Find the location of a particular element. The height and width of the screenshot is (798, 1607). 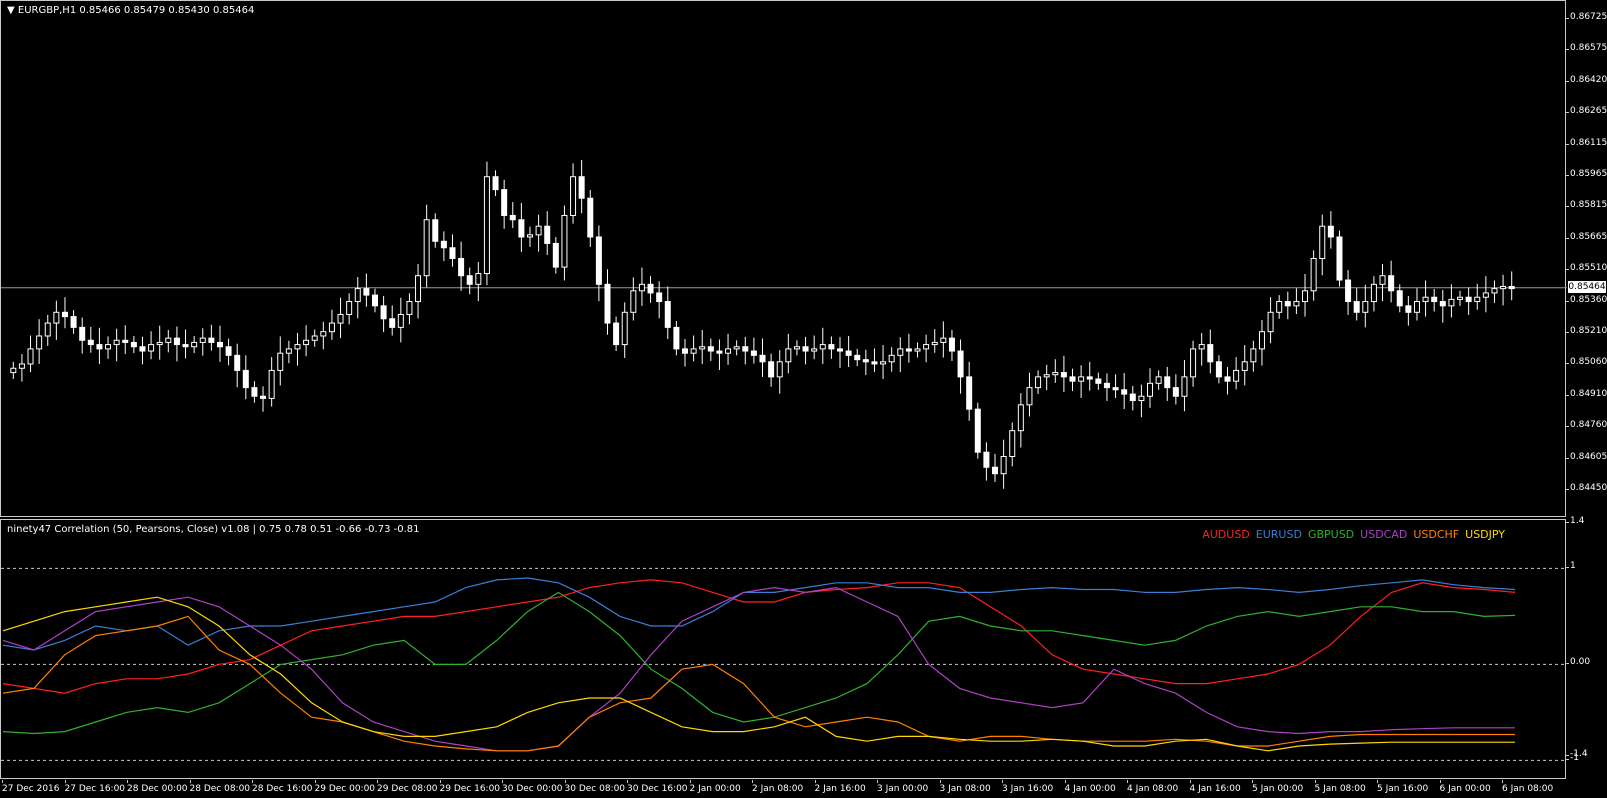

time-tick-label: 5 Jan 16:00 is located at coordinates (1403, 787).